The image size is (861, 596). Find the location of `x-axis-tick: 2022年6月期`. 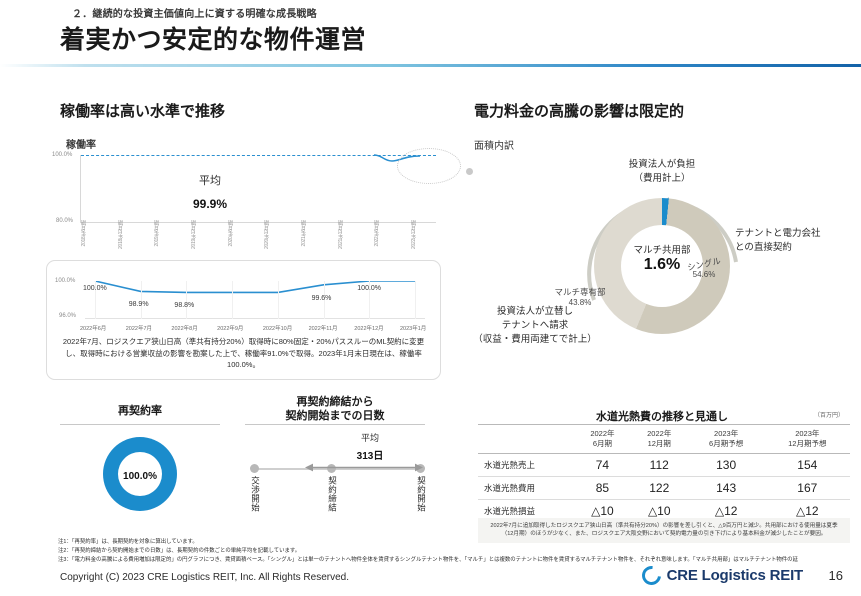

x-axis-tick: 2022年6月期 is located at coordinates (377, 233).